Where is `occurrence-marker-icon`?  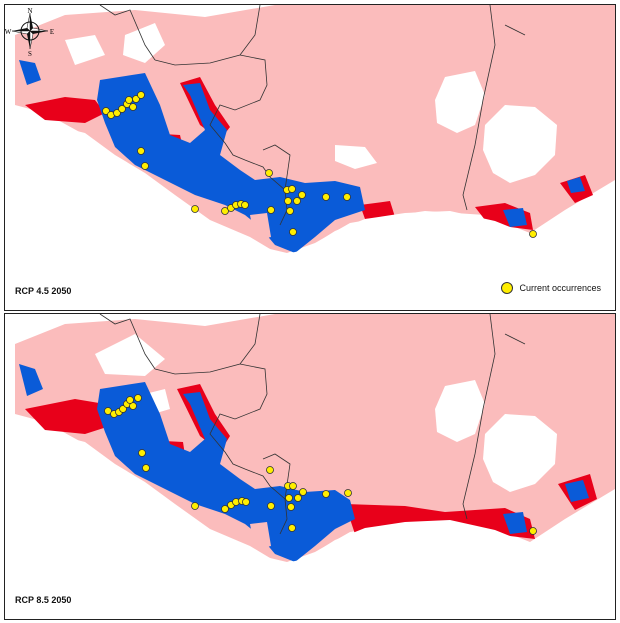
occurrence-marker-icon is located at coordinates (507, 288).